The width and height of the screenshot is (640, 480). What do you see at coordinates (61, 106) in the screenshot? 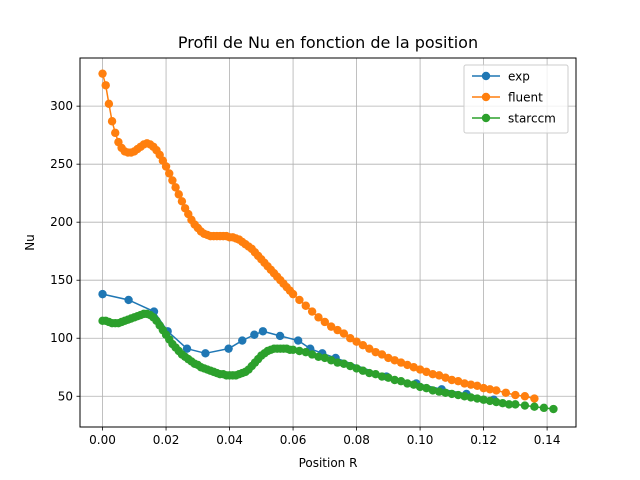
I see `y-tick-label: 300` at bounding box center [61, 106].